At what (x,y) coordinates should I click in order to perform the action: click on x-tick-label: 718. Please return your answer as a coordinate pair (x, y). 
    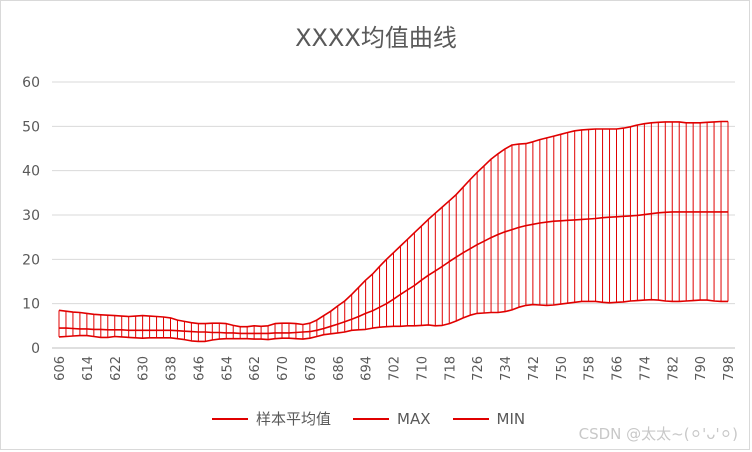
    Looking at the image, I should click on (450, 368).